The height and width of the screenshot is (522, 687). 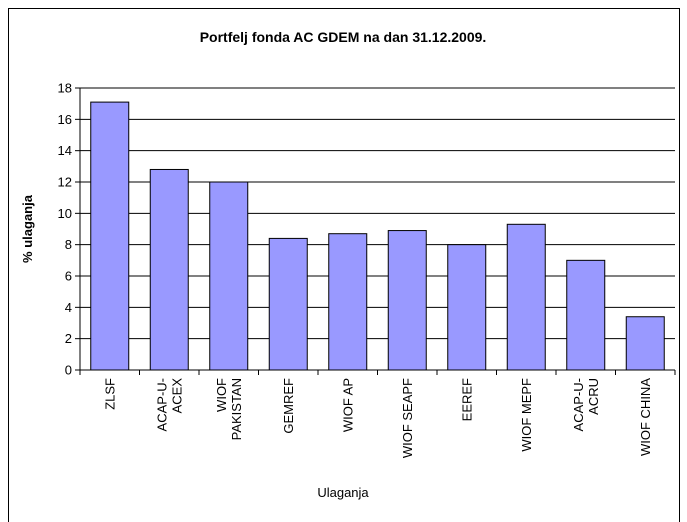 What do you see at coordinates (109, 394) in the screenshot?
I see `x-tick-label: ZLSF` at bounding box center [109, 394].